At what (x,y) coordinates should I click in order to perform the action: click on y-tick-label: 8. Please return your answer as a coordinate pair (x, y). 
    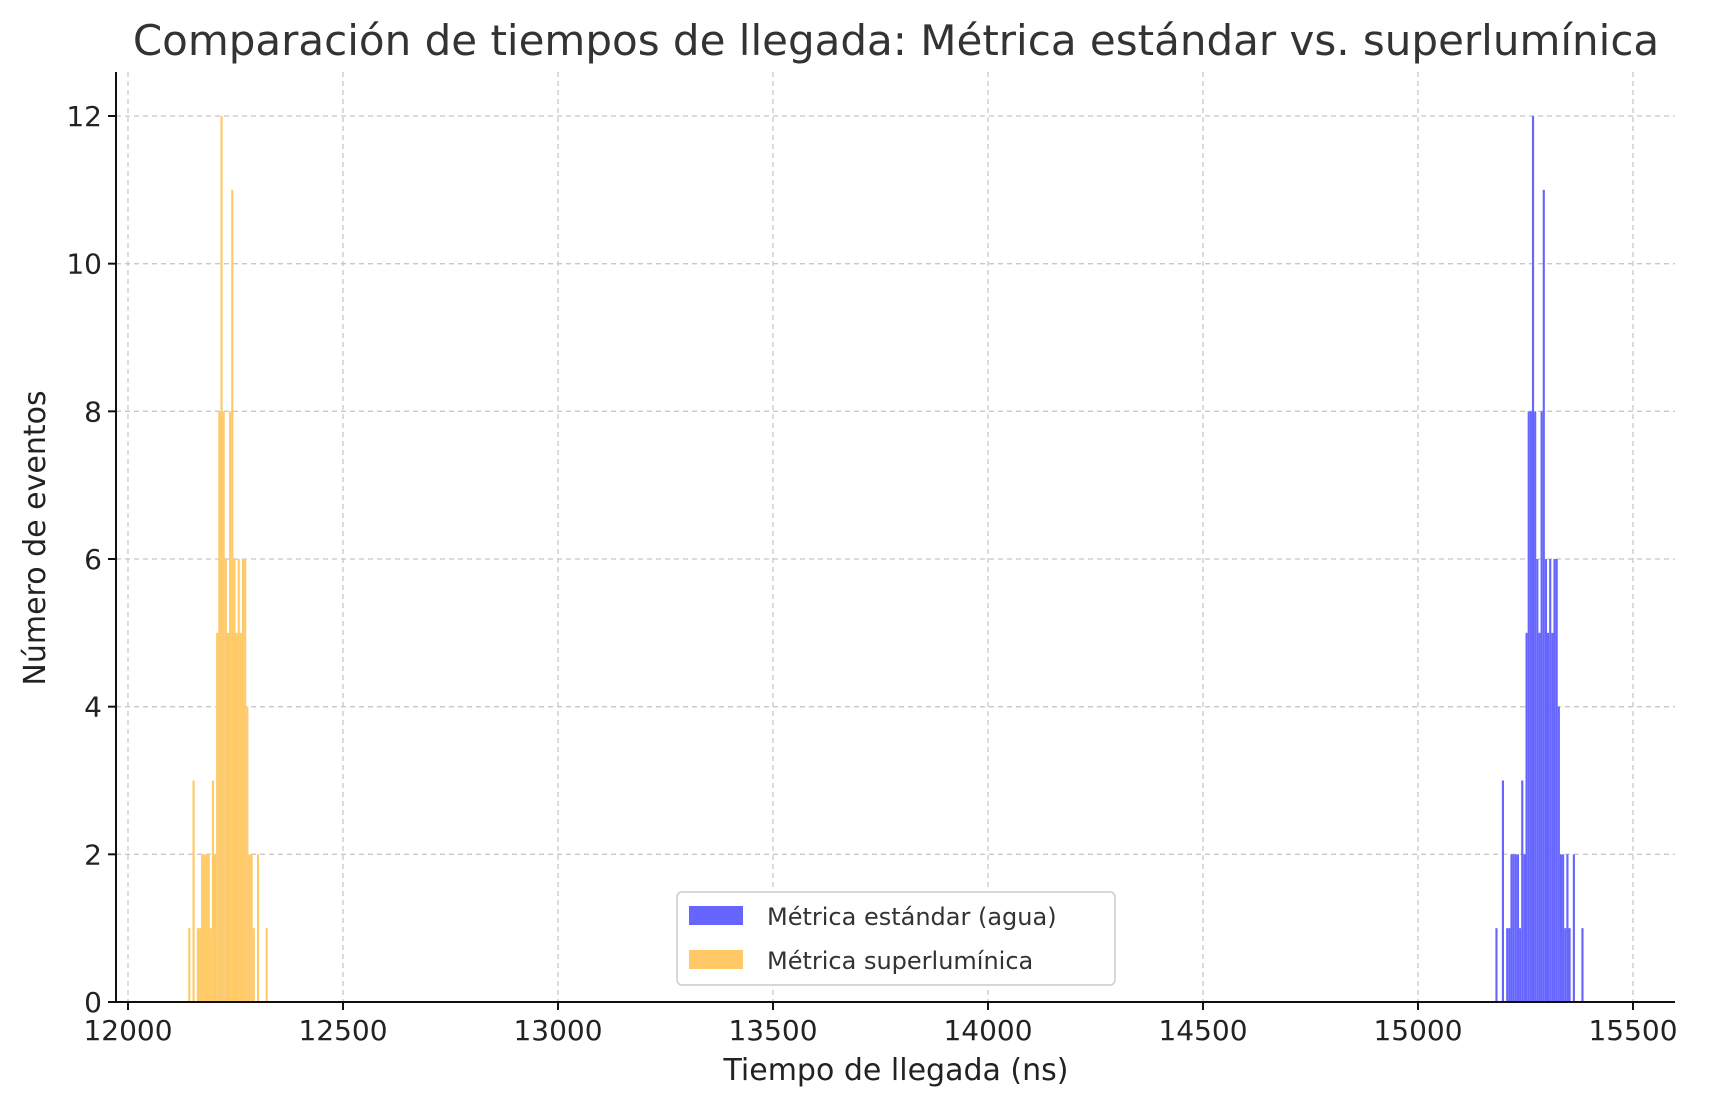
    Looking at the image, I should click on (93, 411).